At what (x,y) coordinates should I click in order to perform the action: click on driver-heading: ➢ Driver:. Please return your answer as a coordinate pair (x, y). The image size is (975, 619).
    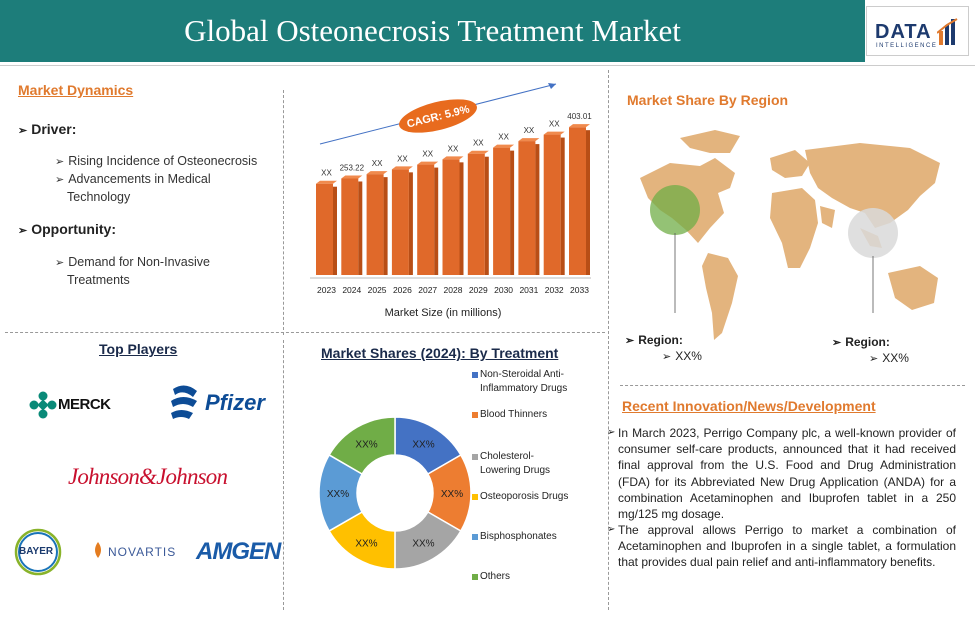
    Looking at the image, I should click on (47, 129).